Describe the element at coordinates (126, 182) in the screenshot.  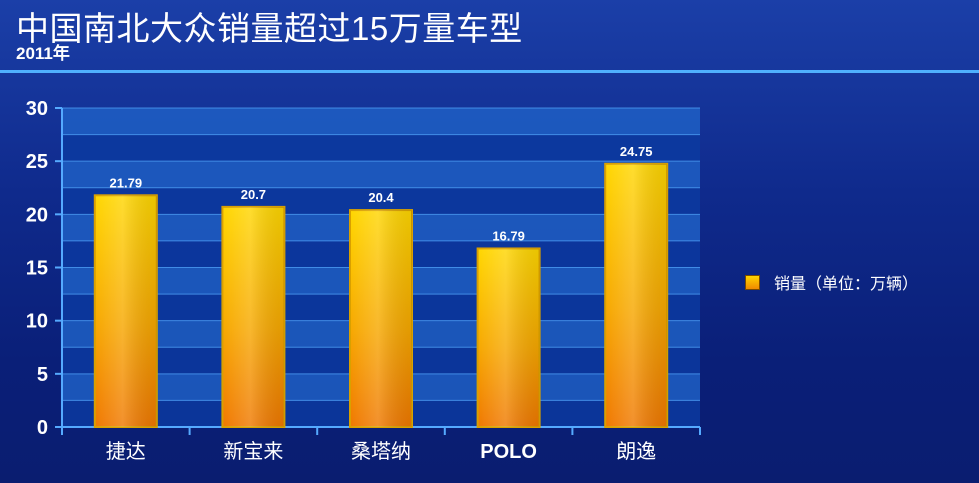
I see `data-label: 21.79` at that location.